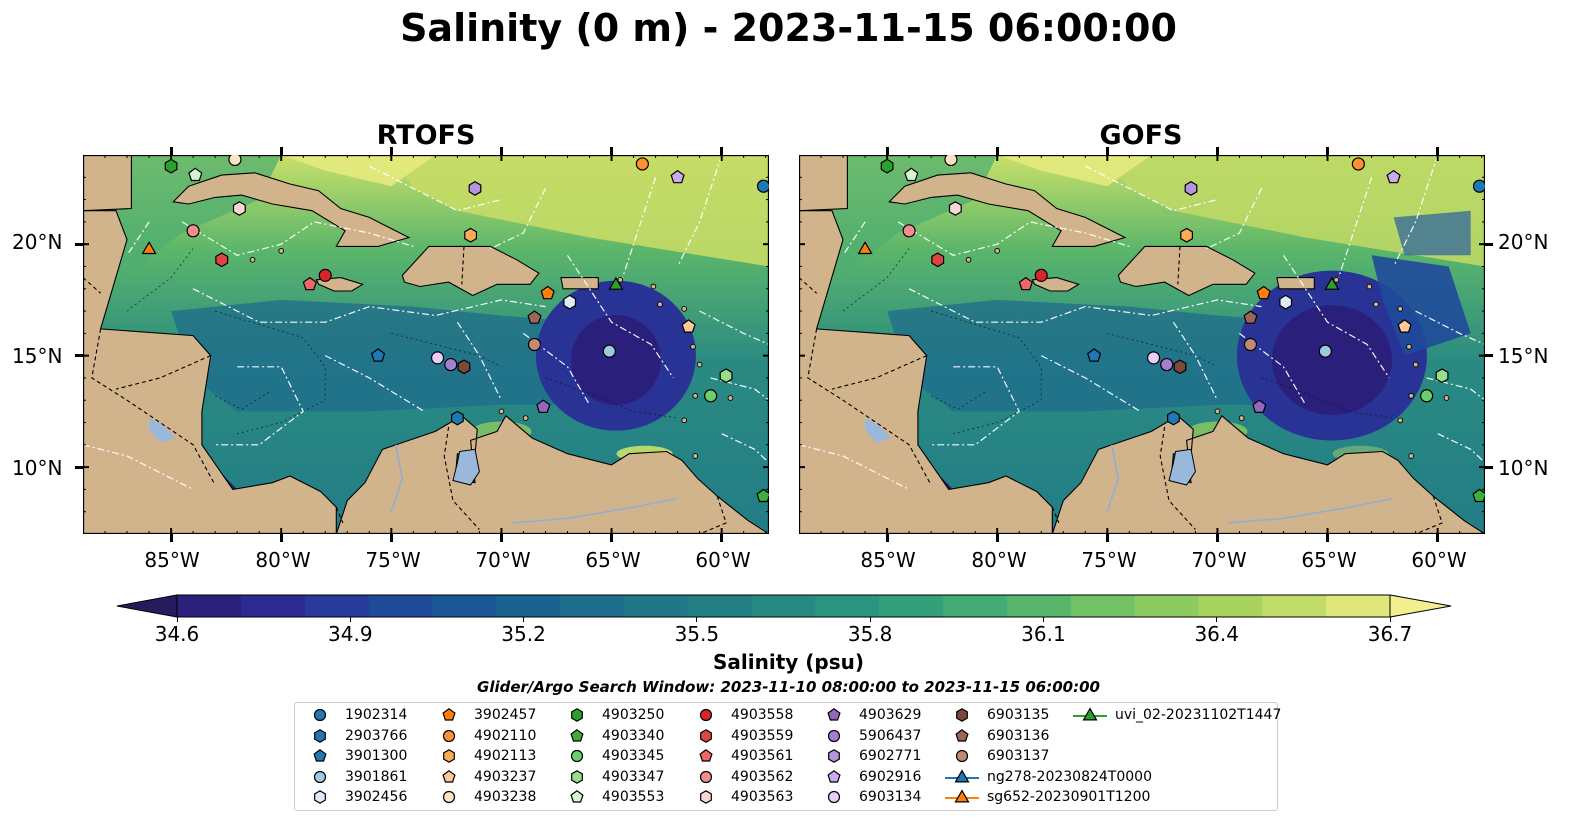 This screenshot has width=1577, height=827. I want to click on lat-major-tick, so click(79, 244).